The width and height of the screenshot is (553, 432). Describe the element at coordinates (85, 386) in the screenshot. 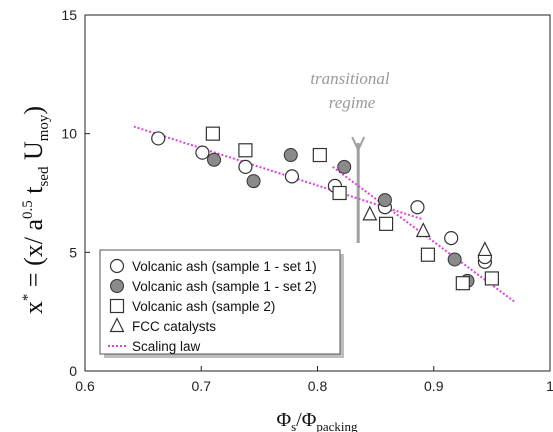

I see `x-tick-label: 0.6` at that location.